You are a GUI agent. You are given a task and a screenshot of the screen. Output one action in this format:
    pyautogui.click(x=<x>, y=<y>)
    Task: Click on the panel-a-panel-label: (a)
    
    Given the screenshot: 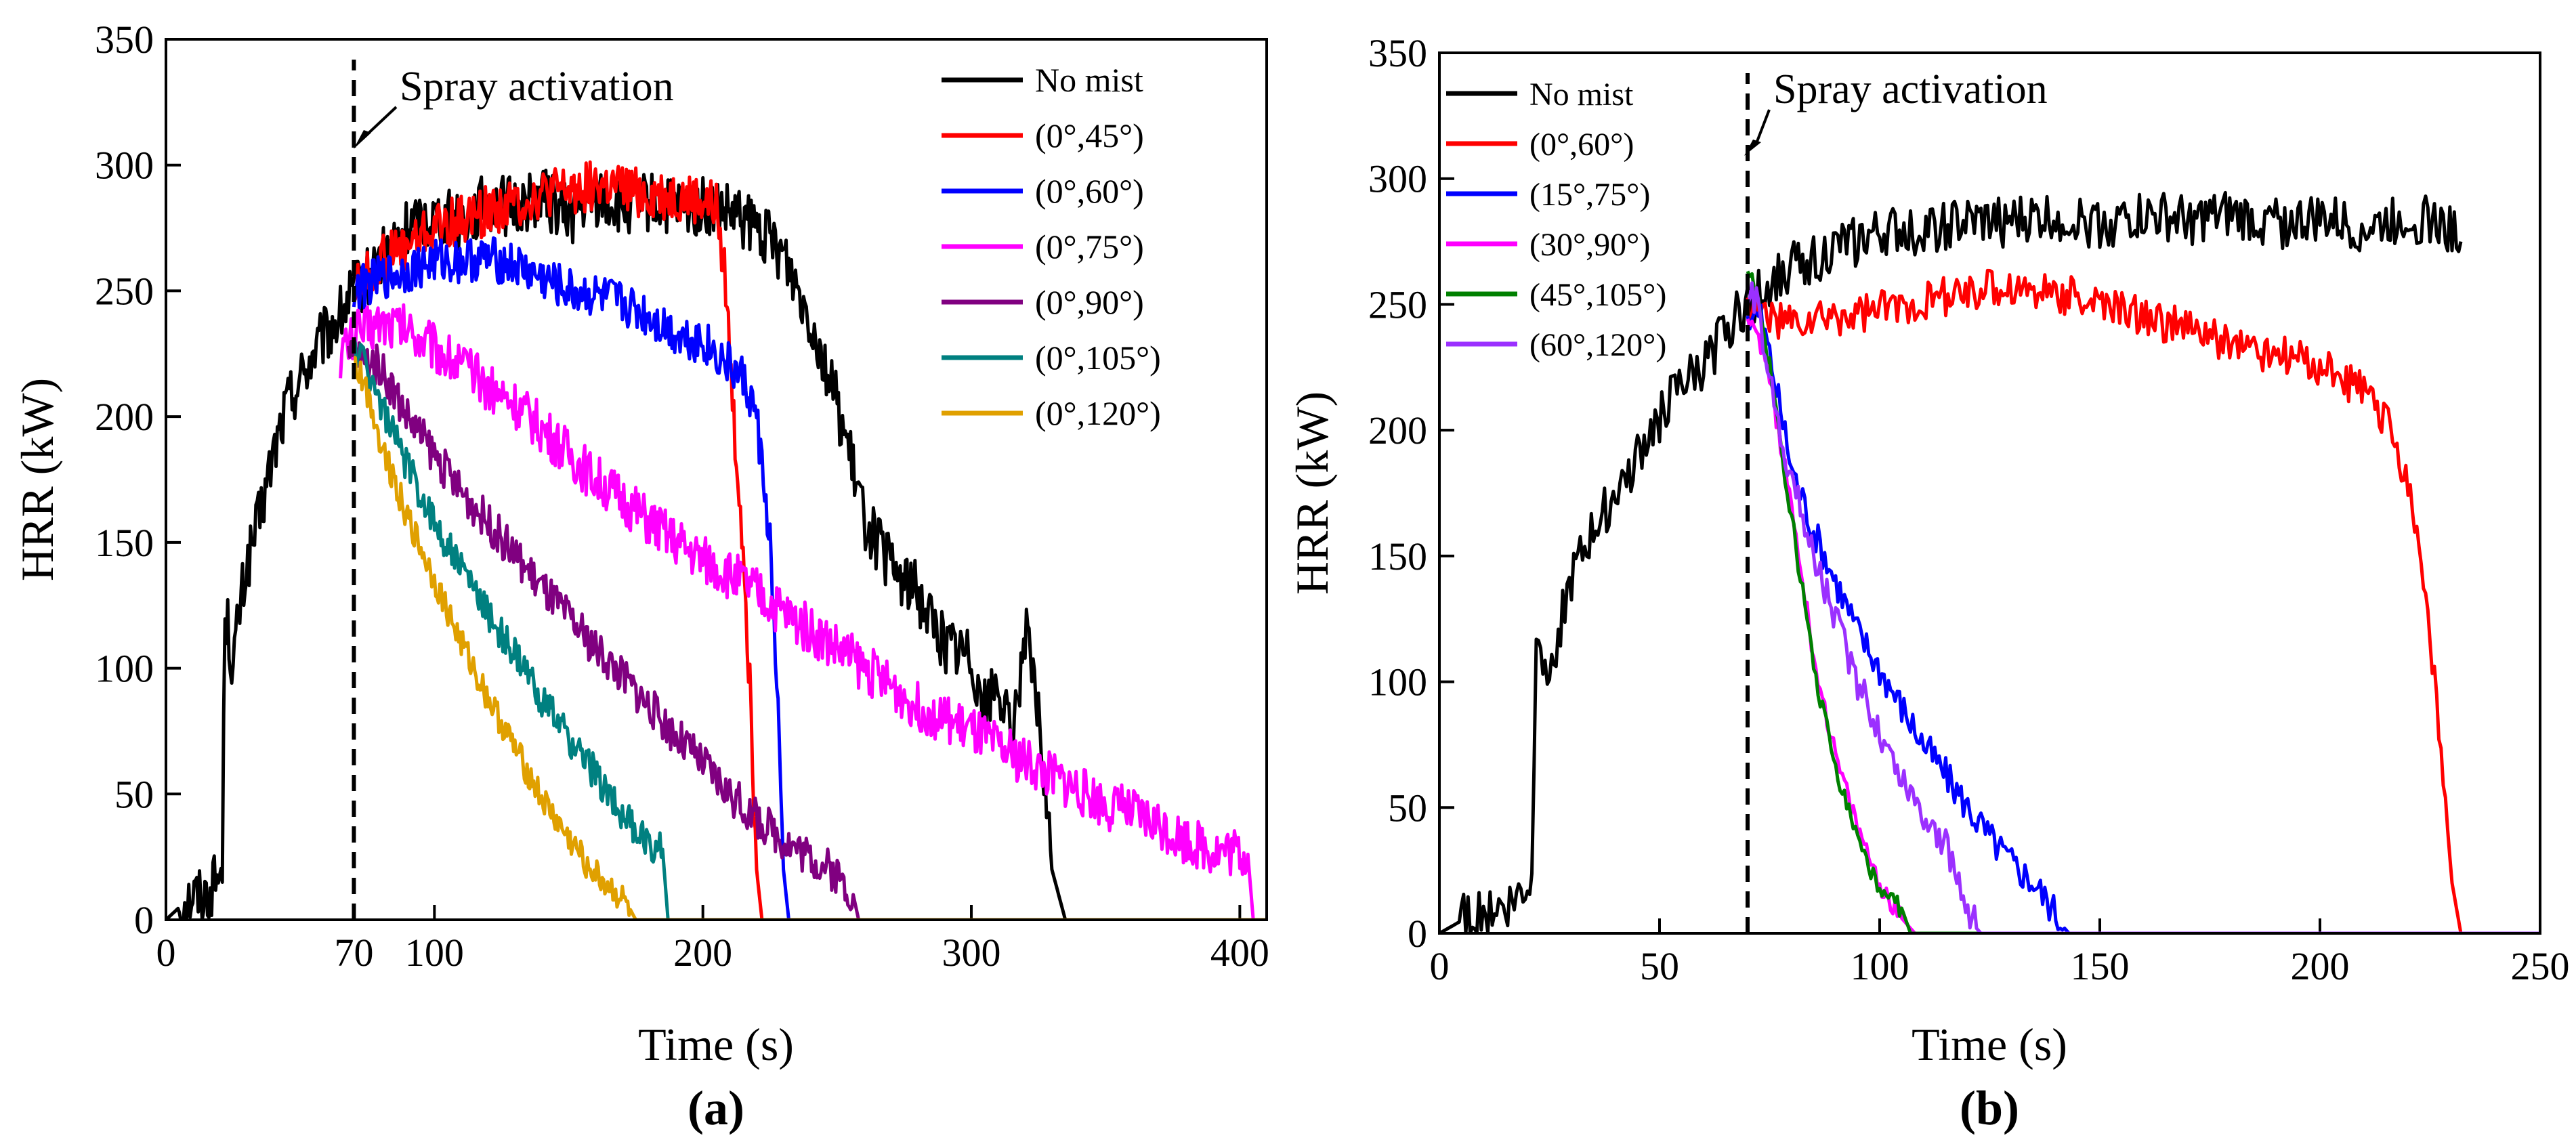 What is the action you would take?
    pyautogui.click(x=716, y=1108)
    